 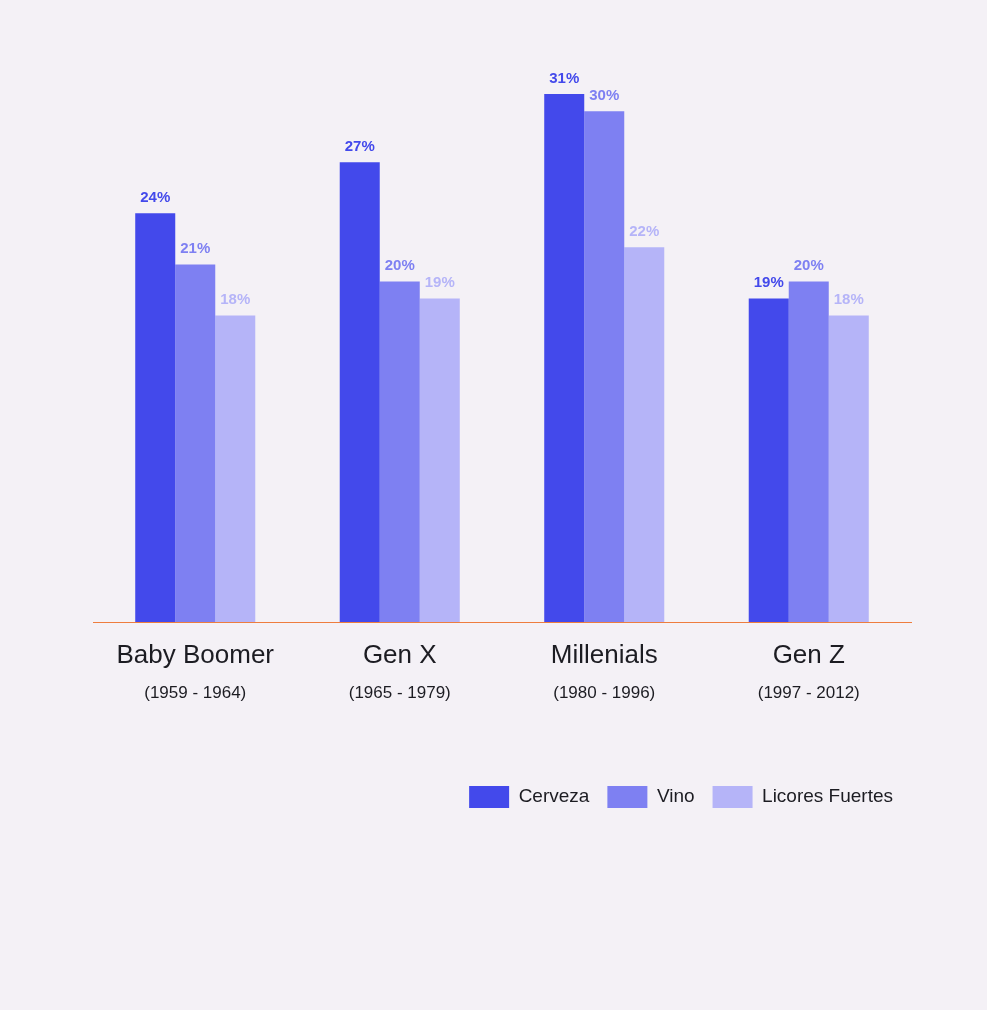 What do you see at coordinates (564, 77) in the screenshot?
I see `data-label: 31%` at bounding box center [564, 77].